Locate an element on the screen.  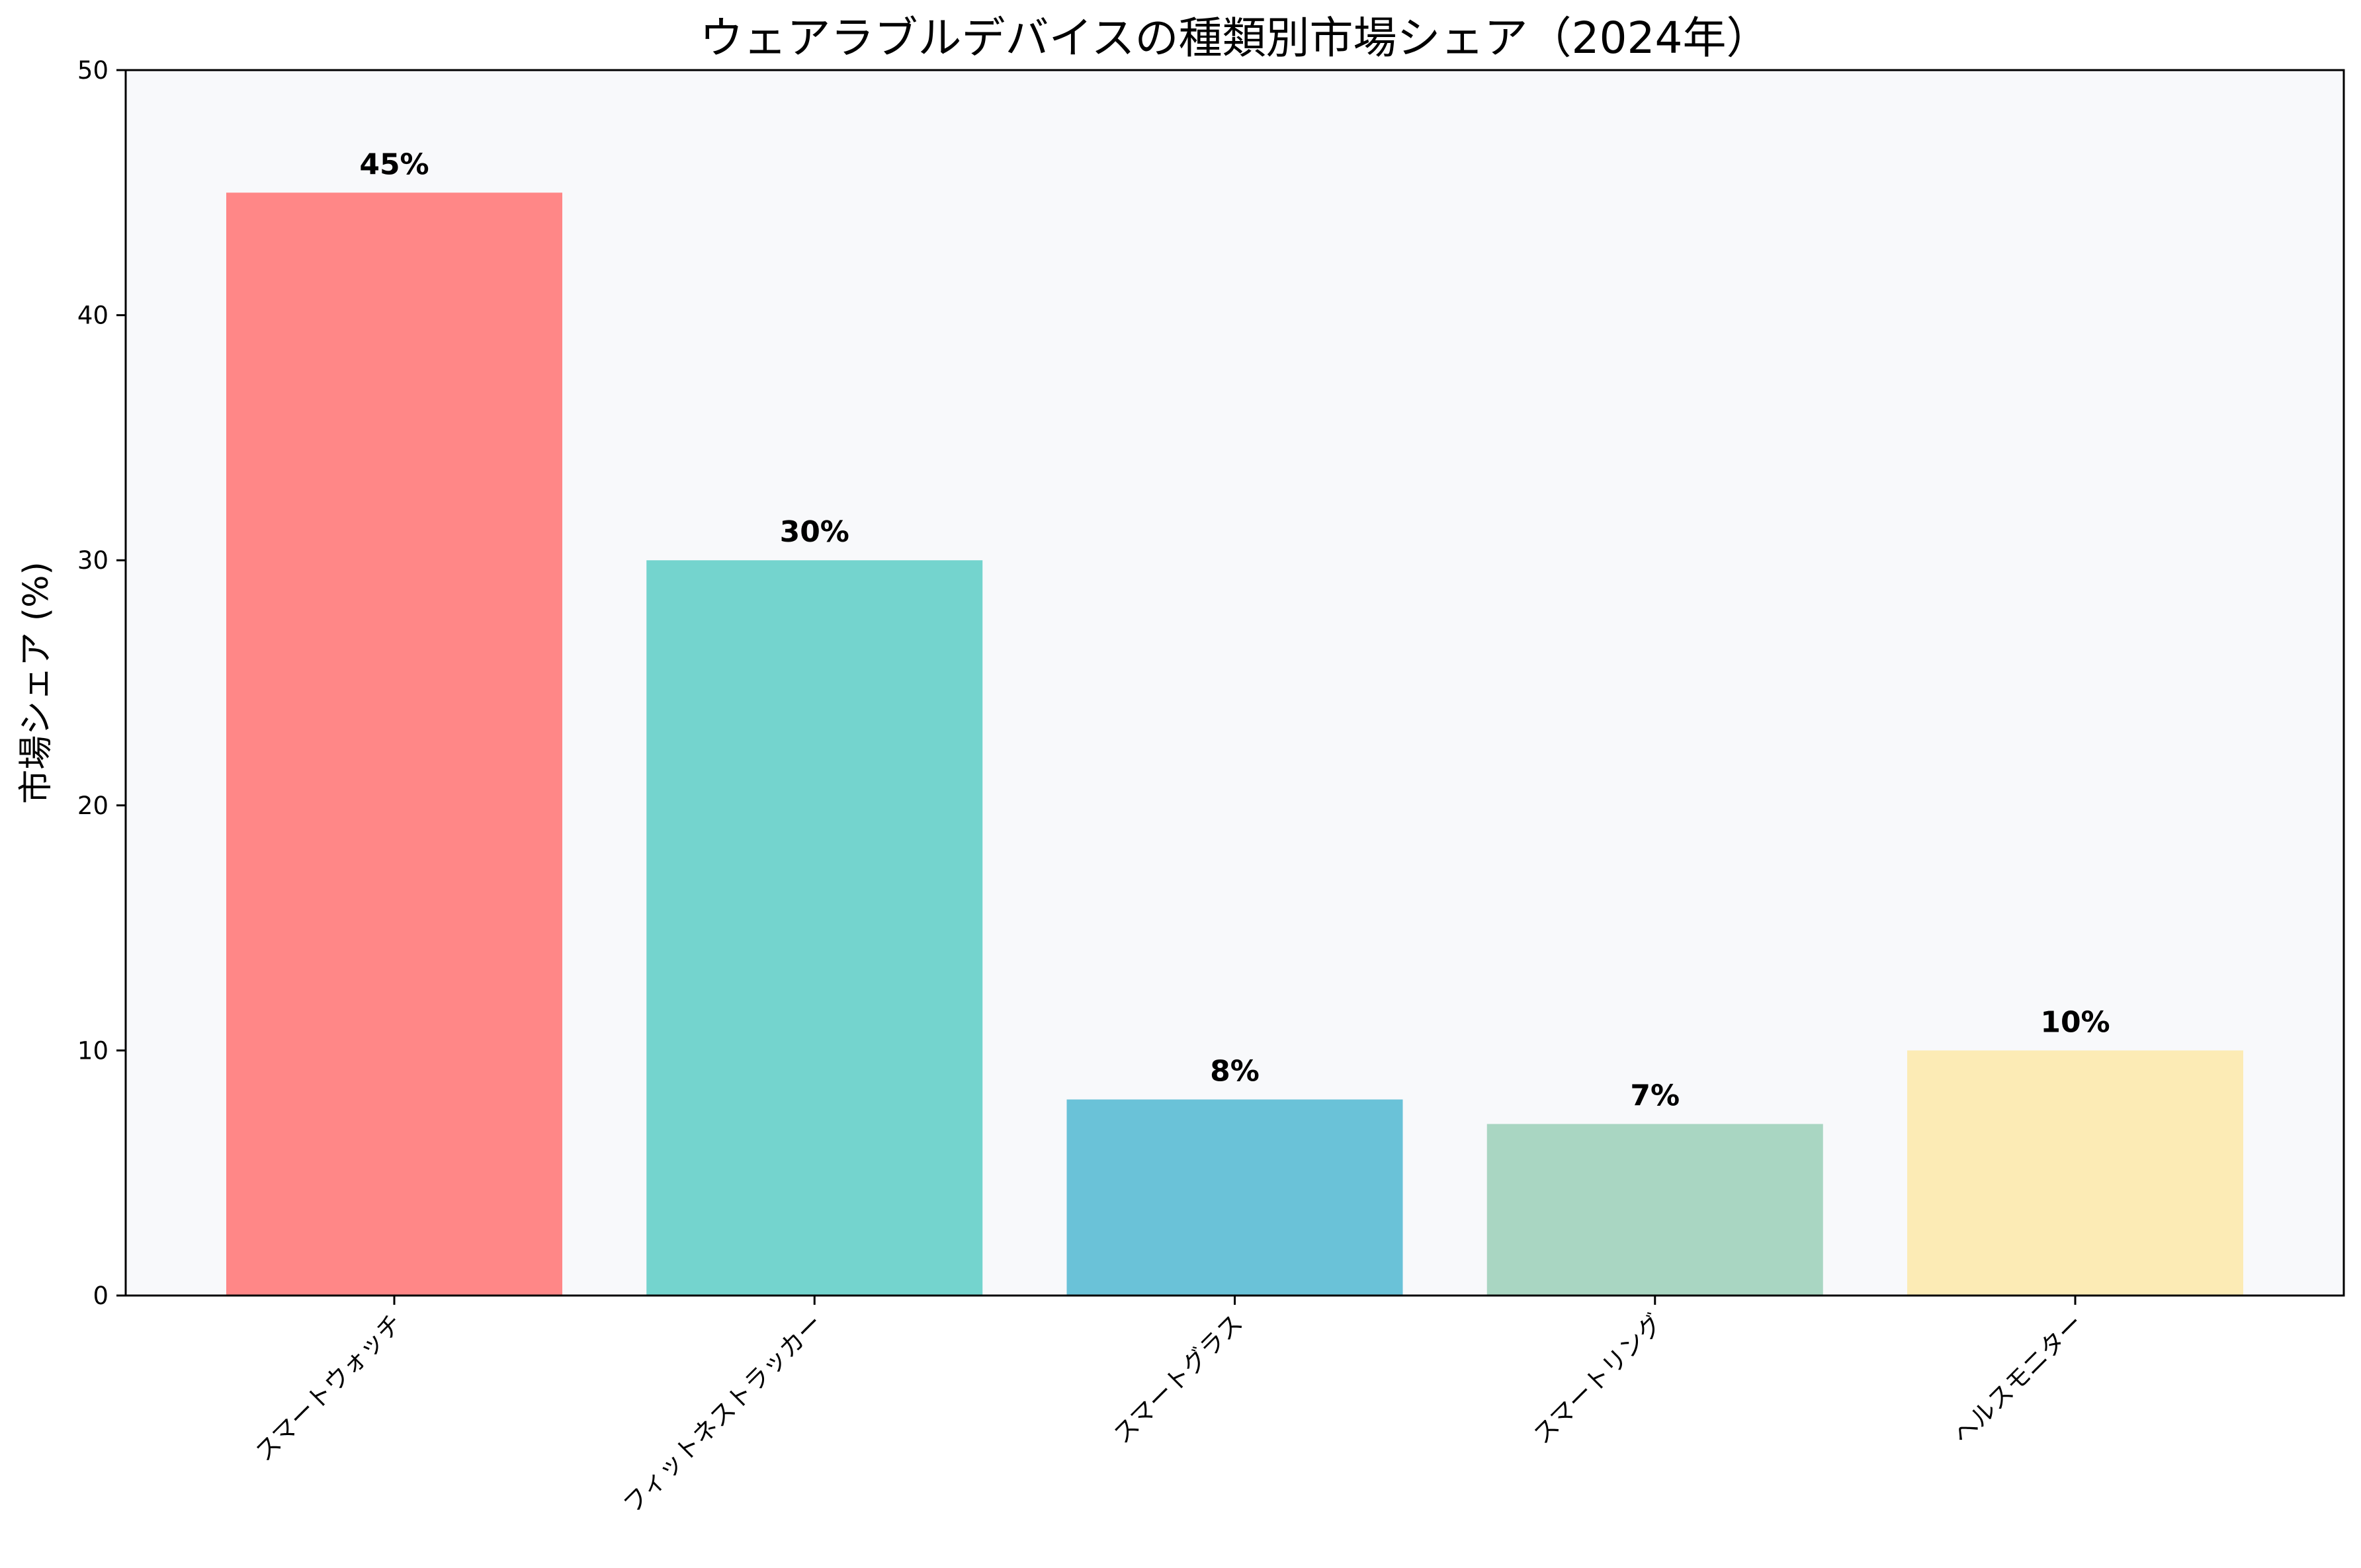
data-label-1: 45% is located at coordinates (394, 164).